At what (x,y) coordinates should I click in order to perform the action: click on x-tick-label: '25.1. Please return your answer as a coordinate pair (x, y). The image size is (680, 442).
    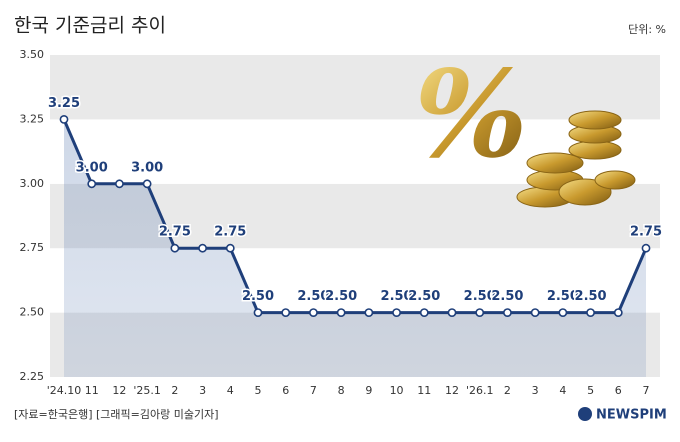
    Looking at the image, I should click on (147, 390).